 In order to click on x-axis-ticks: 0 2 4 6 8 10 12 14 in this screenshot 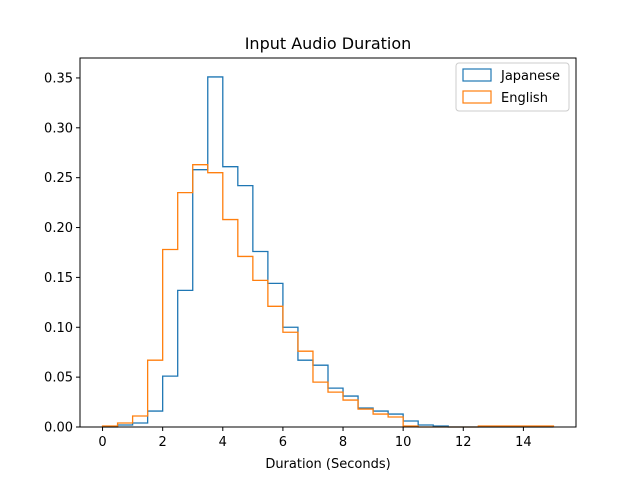, I will do `click(315, 438)`.